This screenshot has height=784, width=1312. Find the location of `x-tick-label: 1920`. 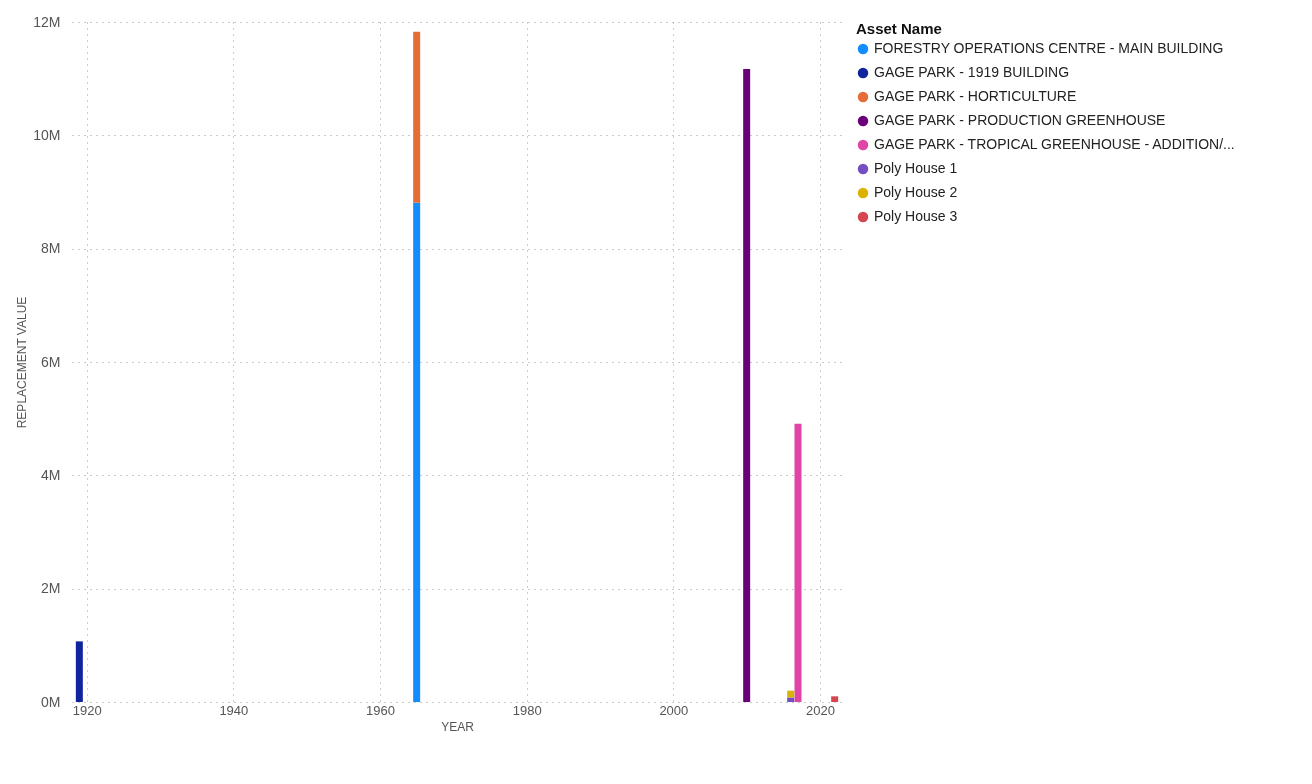

x-tick-label: 1920 is located at coordinates (87, 710).